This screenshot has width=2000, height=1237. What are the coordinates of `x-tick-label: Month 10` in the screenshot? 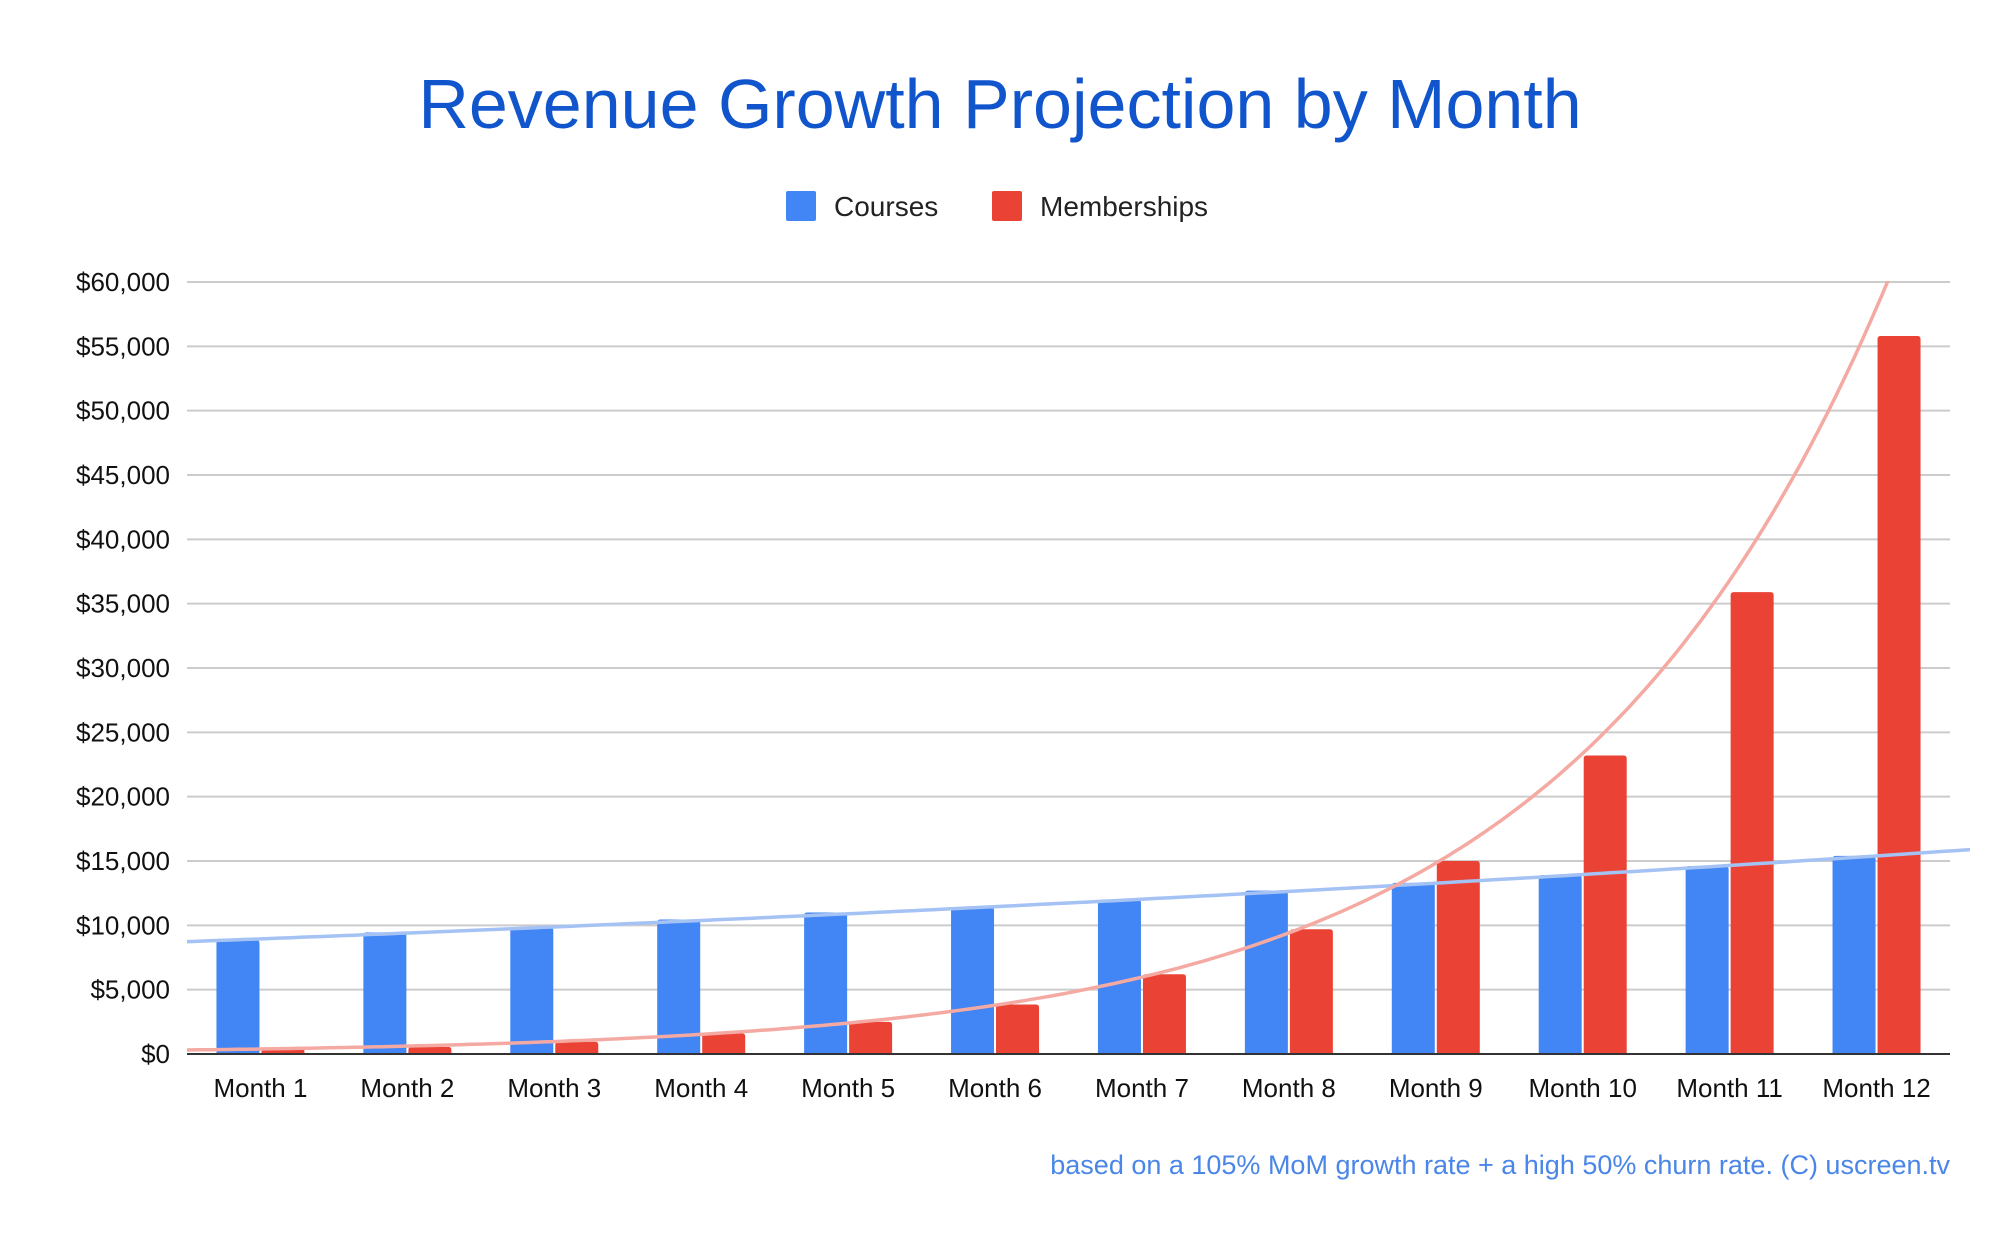 It's located at (1583, 1088).